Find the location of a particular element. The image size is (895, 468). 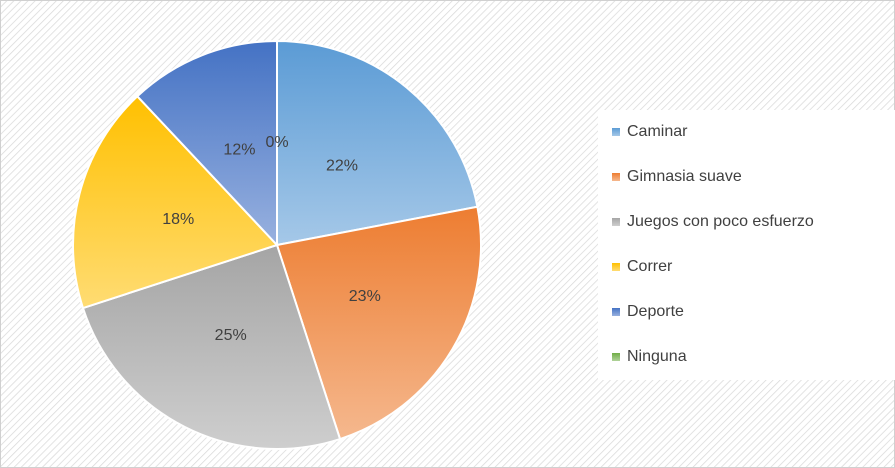

data-label: 0% is located at coordinates (276, 142).